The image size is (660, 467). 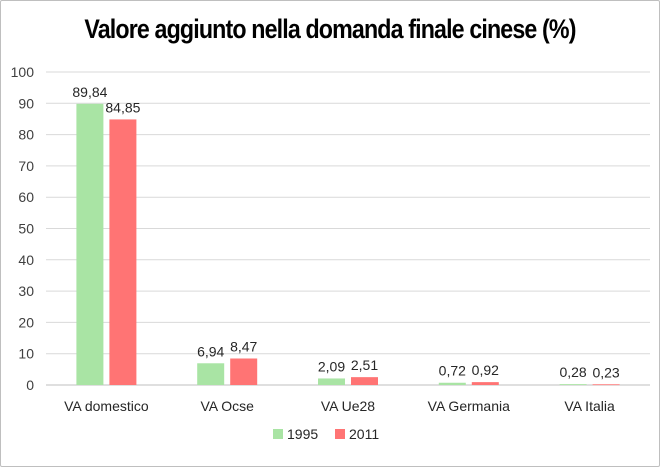 I want to click on y-tick-label: 50, so click(x=26, y=229).